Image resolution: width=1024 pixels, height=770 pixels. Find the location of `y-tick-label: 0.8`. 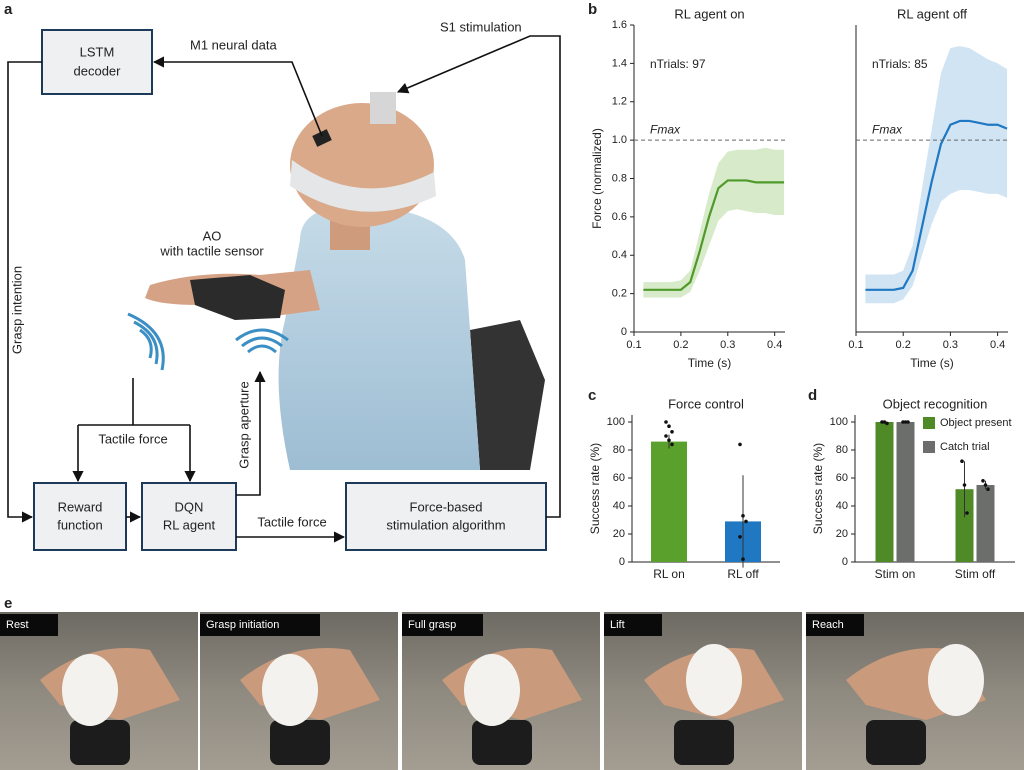

y-tick-label: 0.8 is located at coordinates (619, 178).